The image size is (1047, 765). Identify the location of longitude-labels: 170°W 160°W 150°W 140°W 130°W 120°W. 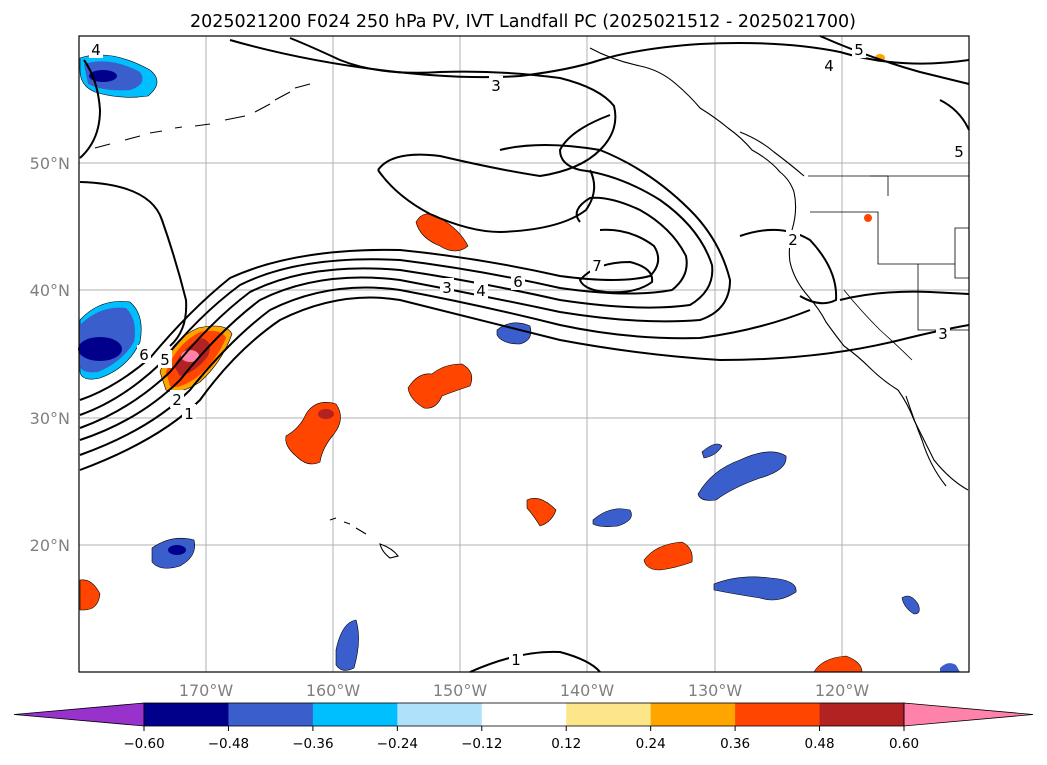
(524, 690).